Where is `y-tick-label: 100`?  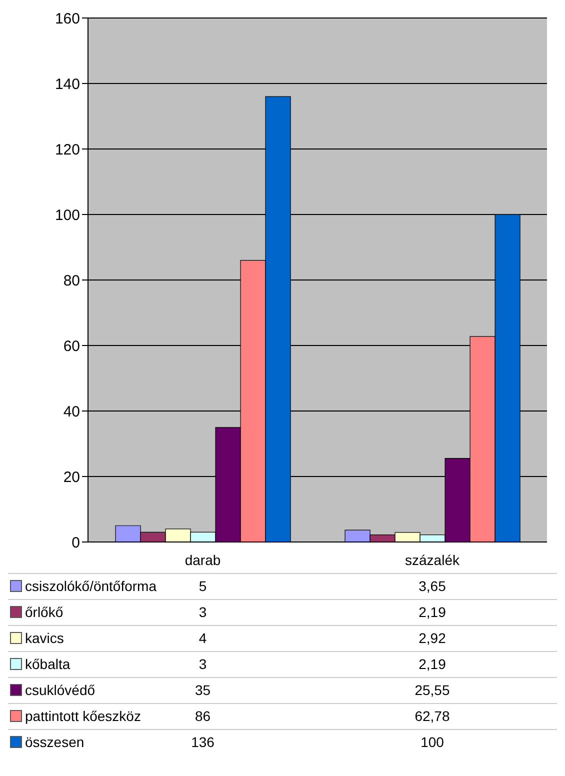
y-tick-label: 100 is located at coordinates (67, 215).